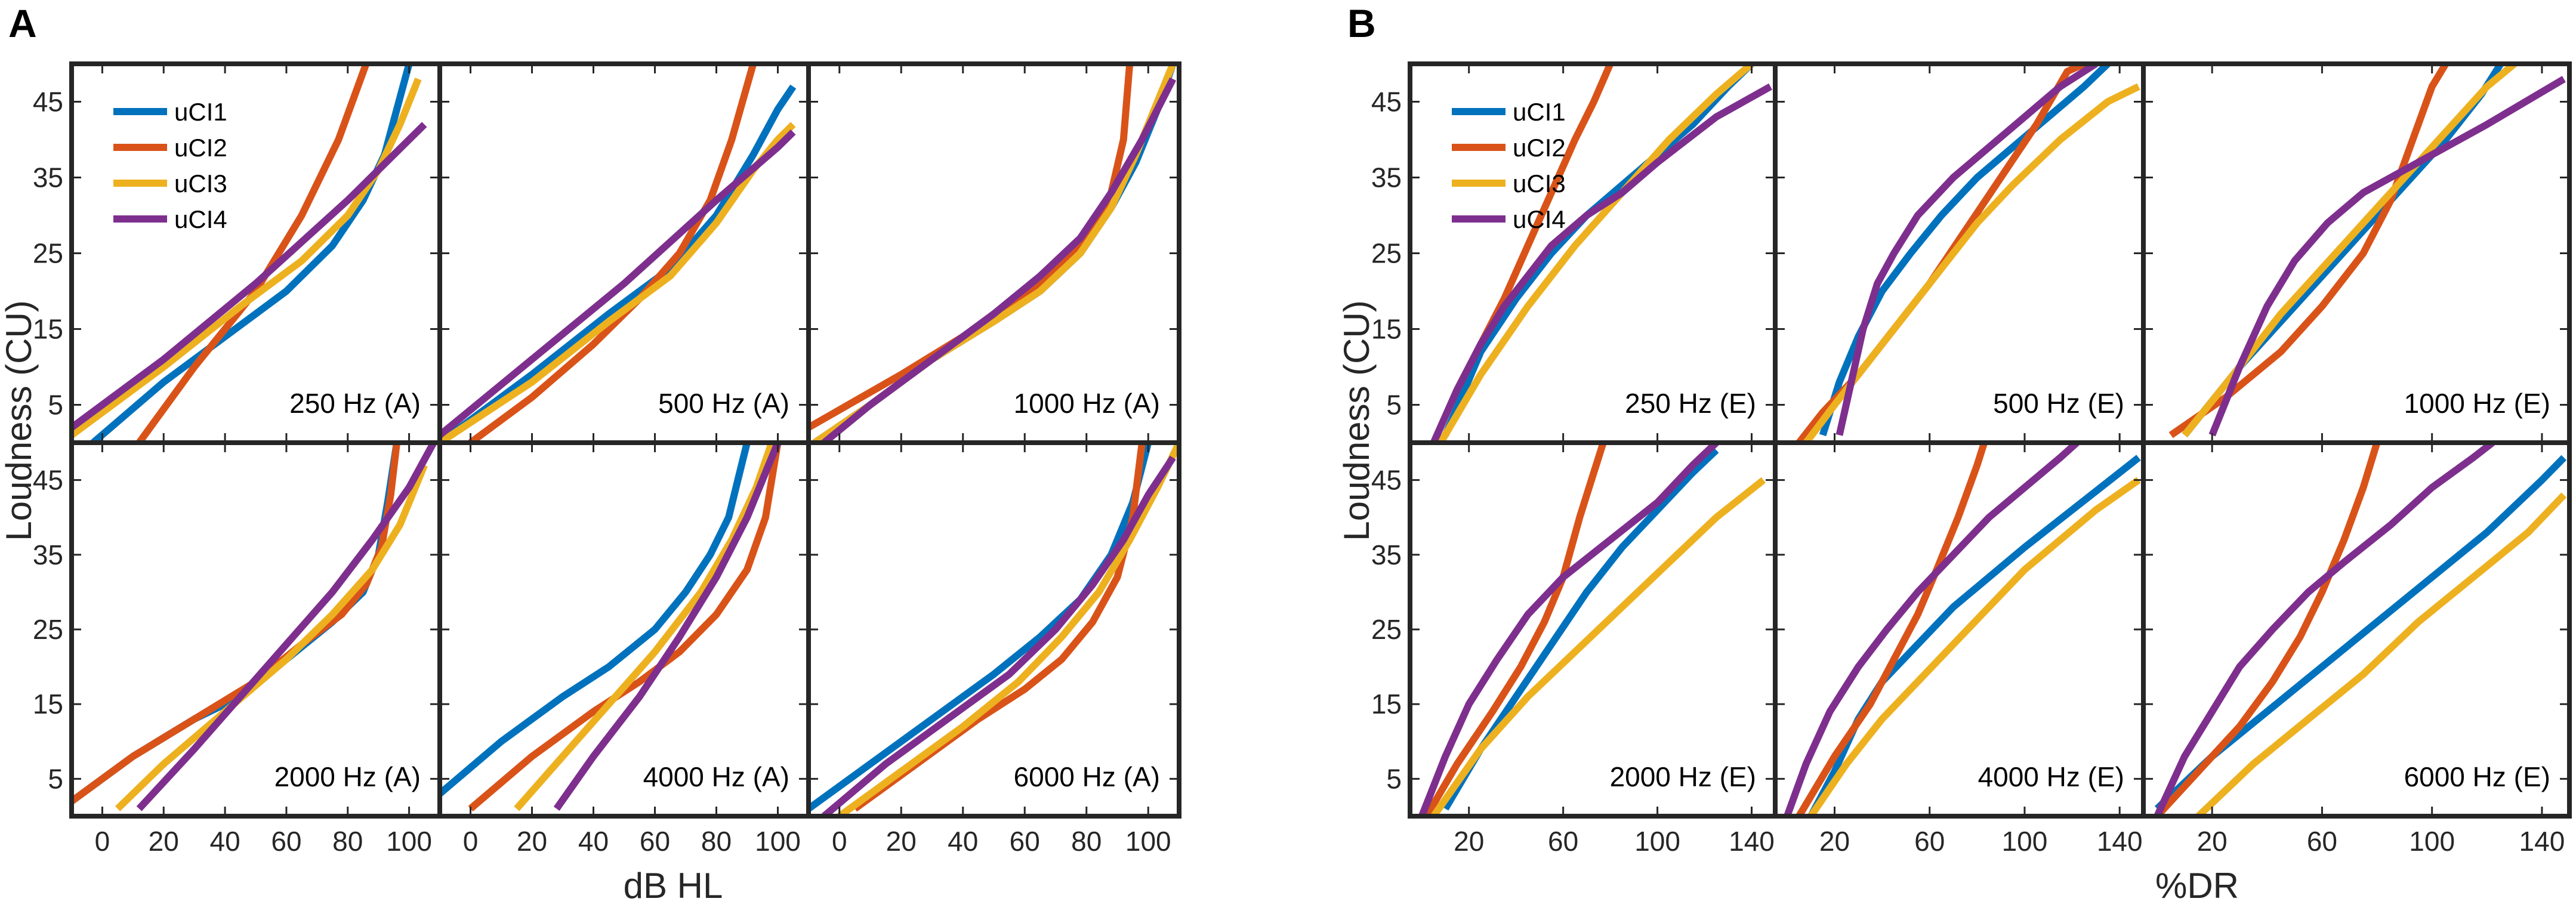 The width and height of the screenshot is (2576, 917). I want to click on subplot-0-0: 5 15 25 35 45 250 Hz (A) uCI1 uCI2 uCI3 uCI4, so click(237, 253).